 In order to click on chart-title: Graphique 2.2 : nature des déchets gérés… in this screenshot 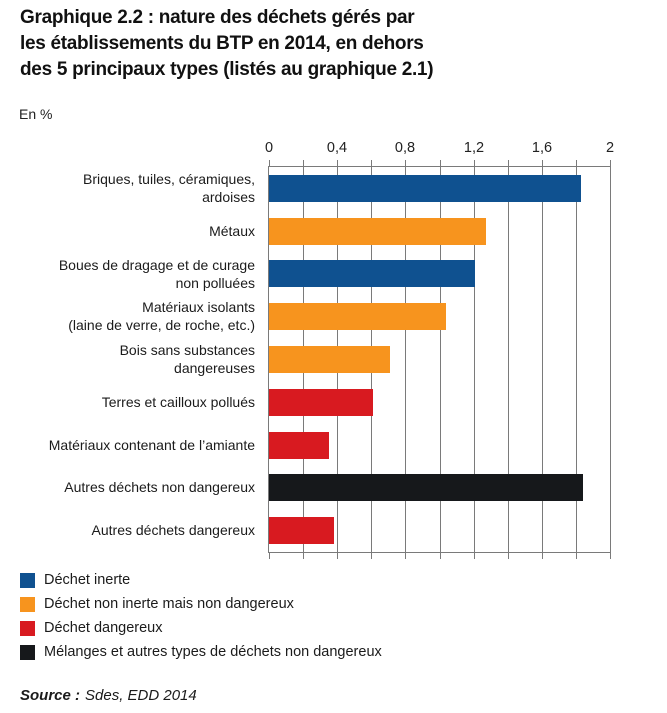, I will do `click(335, 44)`.